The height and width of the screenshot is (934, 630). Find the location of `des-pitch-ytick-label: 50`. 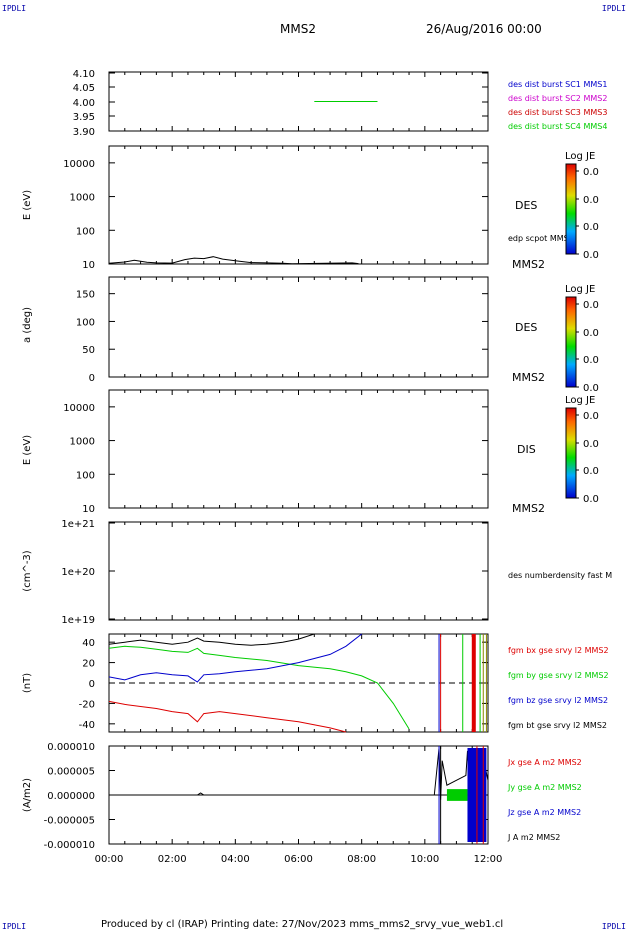

des-pitch-ytick-label: 50 is located at coordinates (88, 350).